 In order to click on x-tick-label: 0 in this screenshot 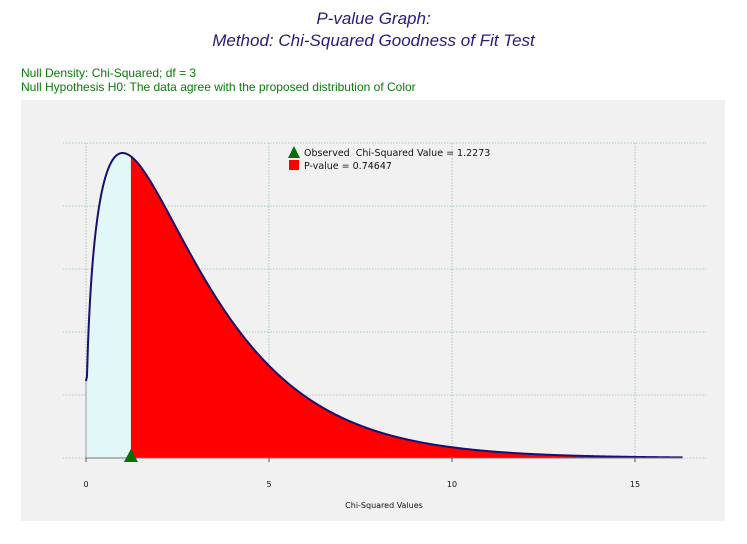, I will do `click(85, 484)`.